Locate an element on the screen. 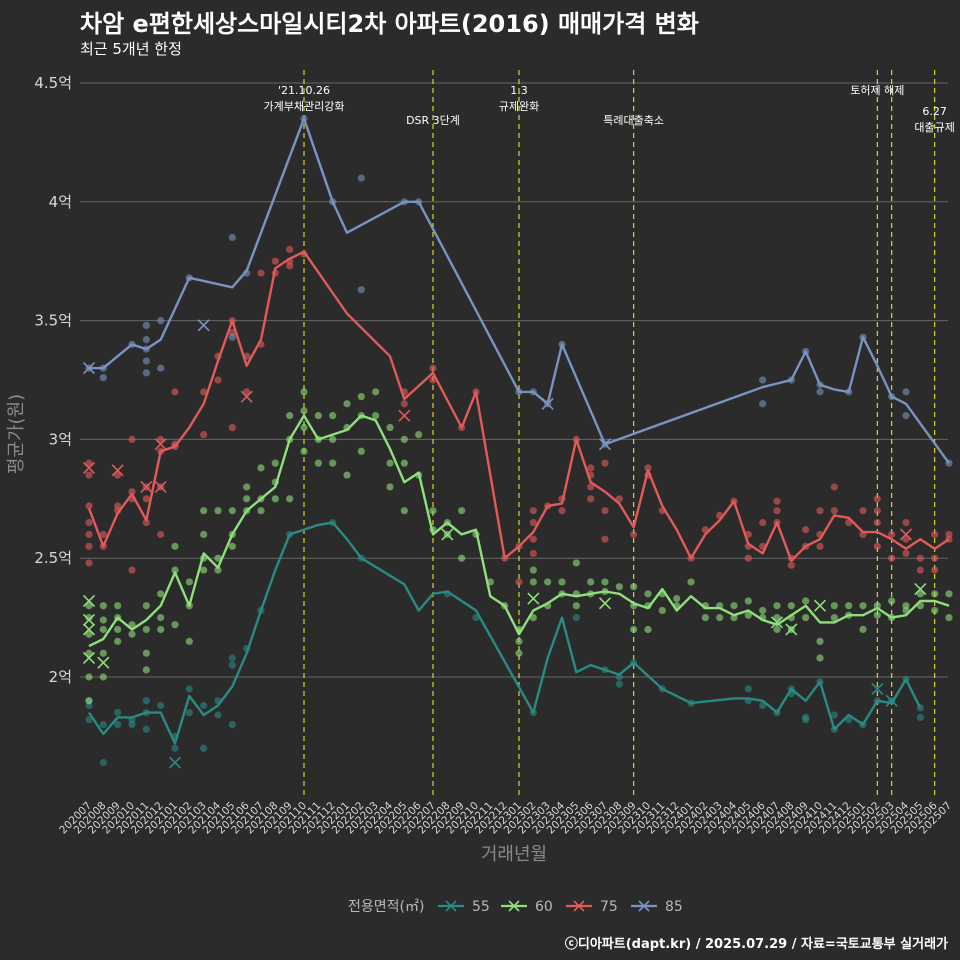 This screenshot has height=960, width=960. y-tick-label: 4억 is located at coordinates (60, 202).